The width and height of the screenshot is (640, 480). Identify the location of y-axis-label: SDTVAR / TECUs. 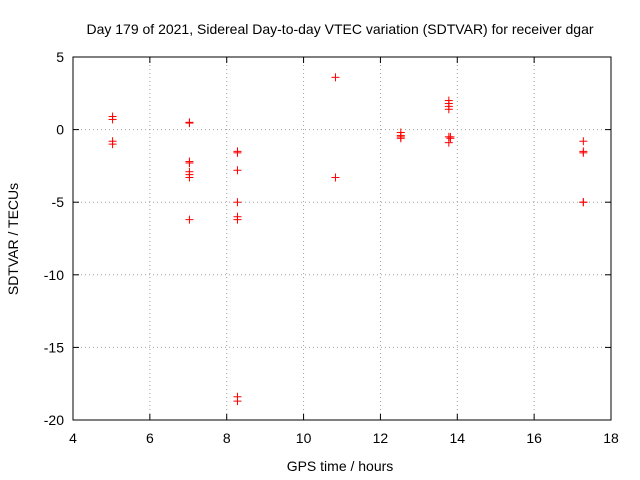
(13, 239).